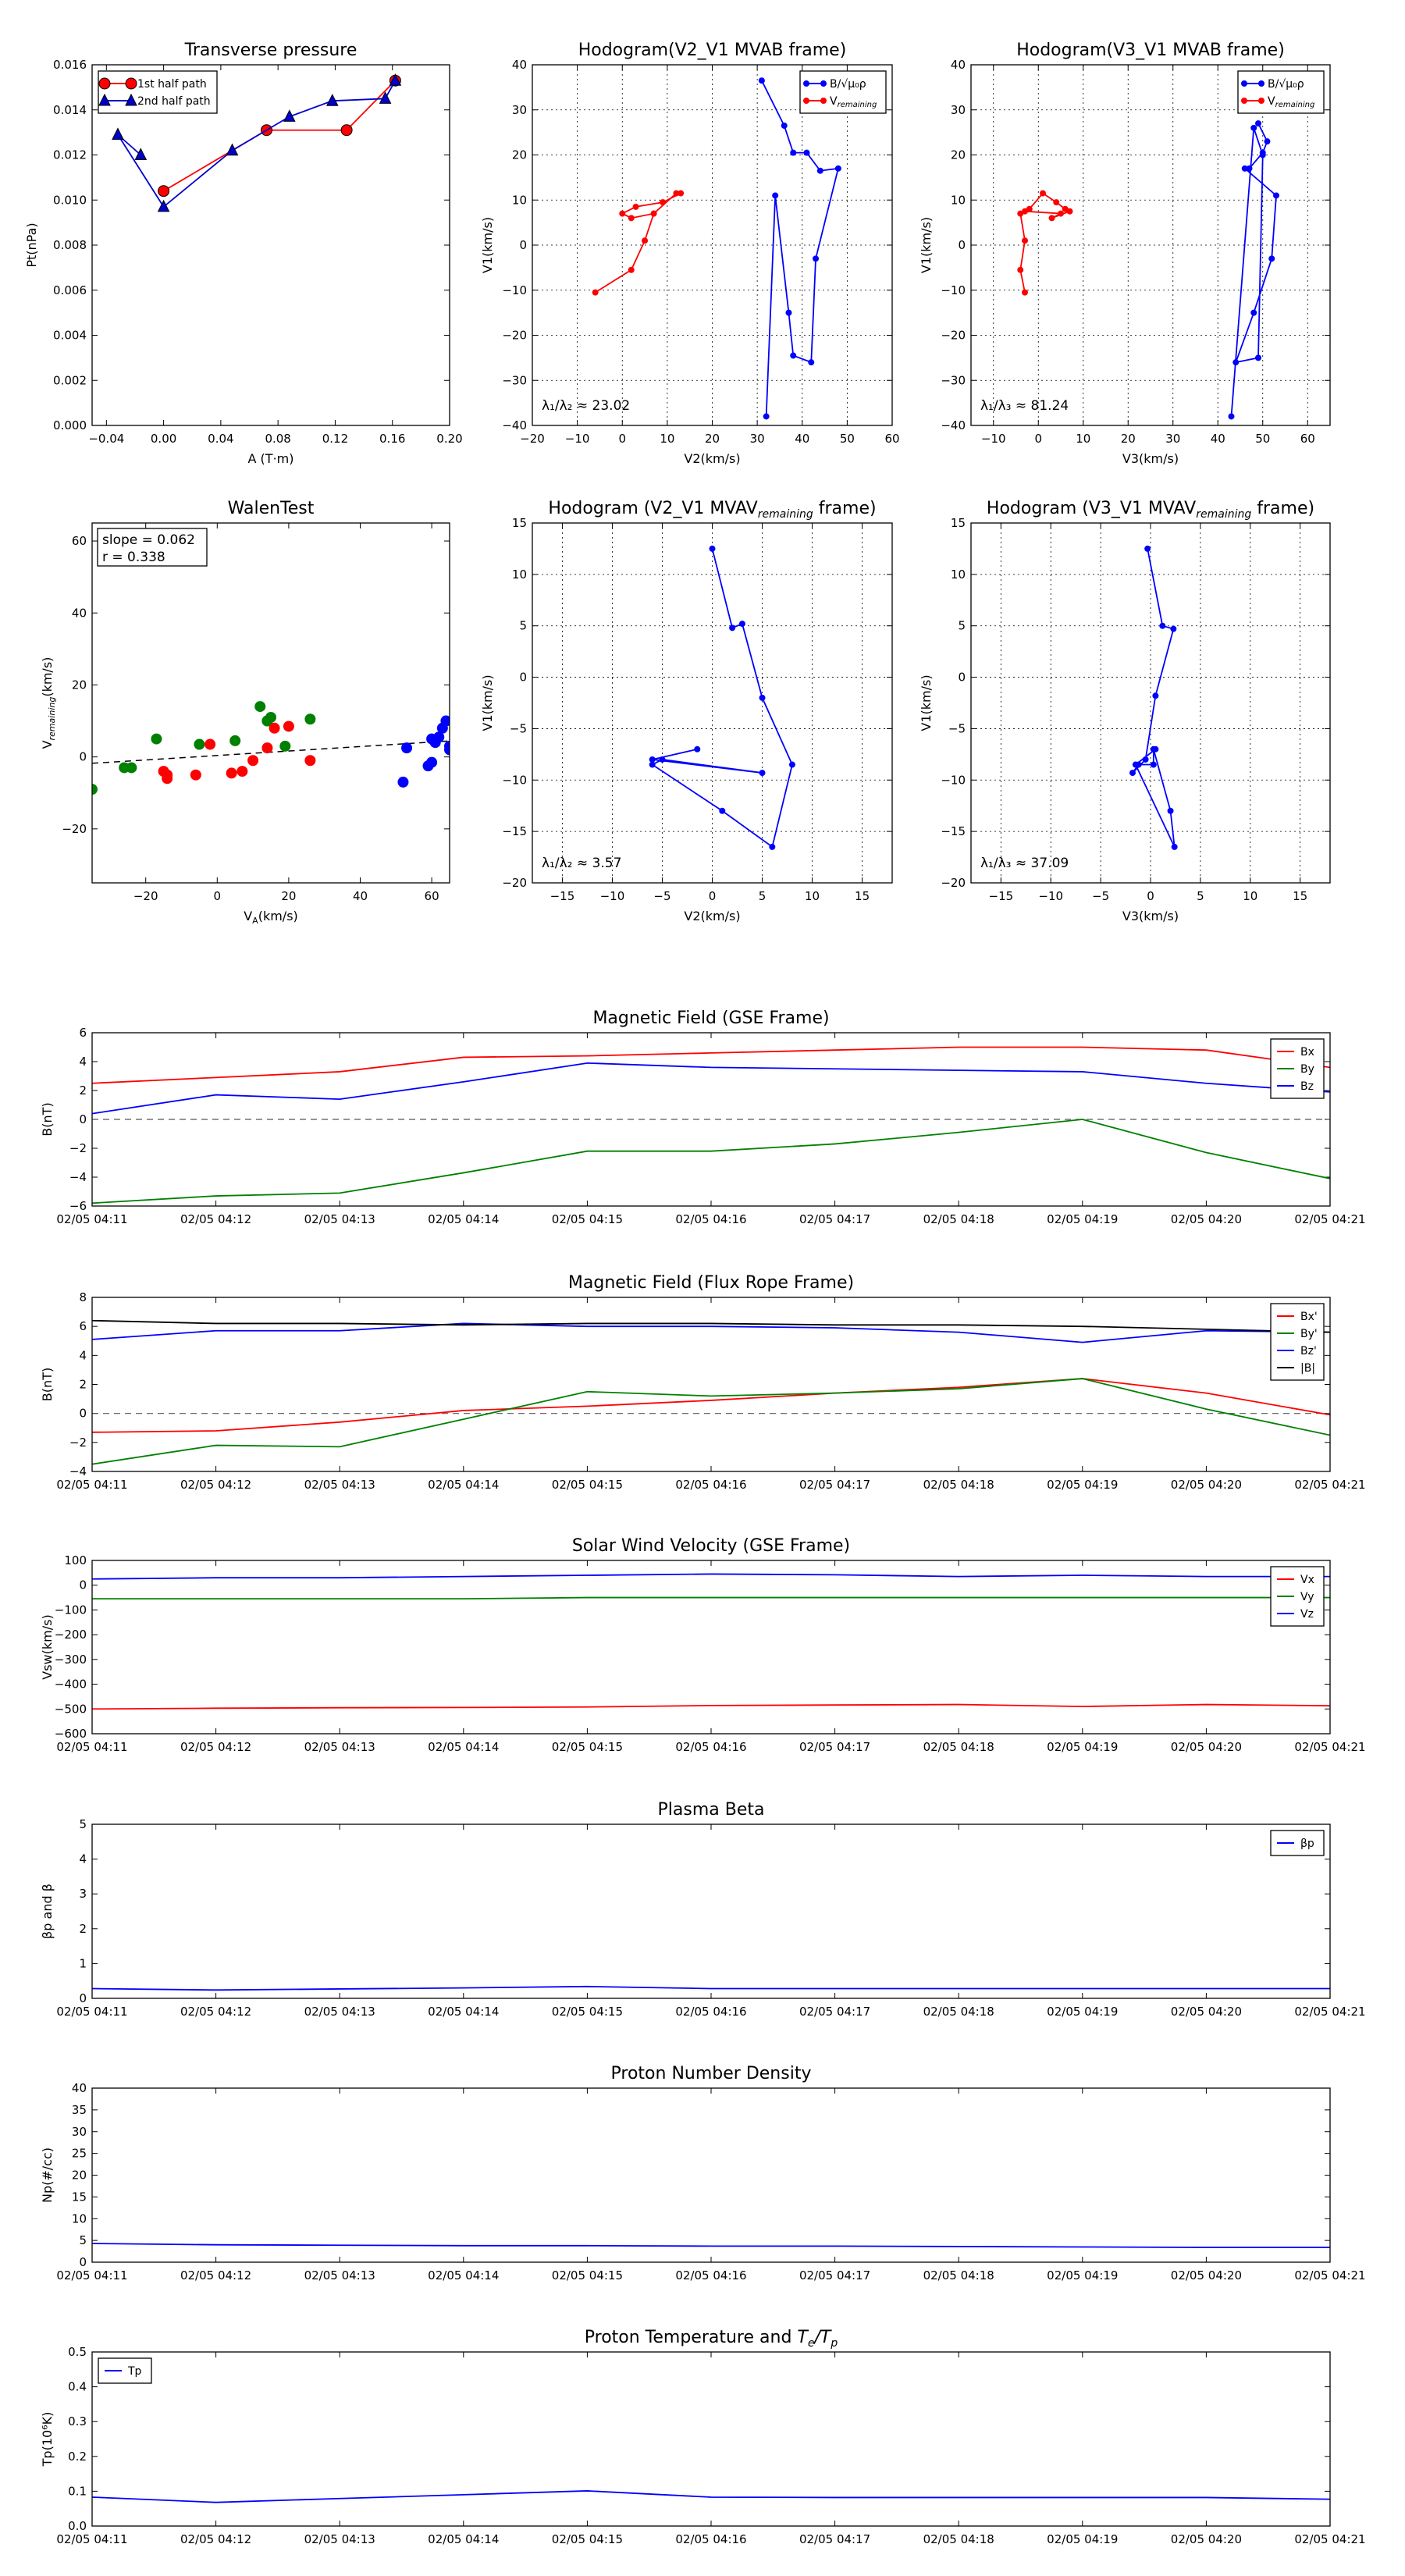 Image resolution: width=1405 pixels, height=2576 pixels. I want to click on chart-title: Magnetic Field (Flux Rope Frame), so click(711, 1283).